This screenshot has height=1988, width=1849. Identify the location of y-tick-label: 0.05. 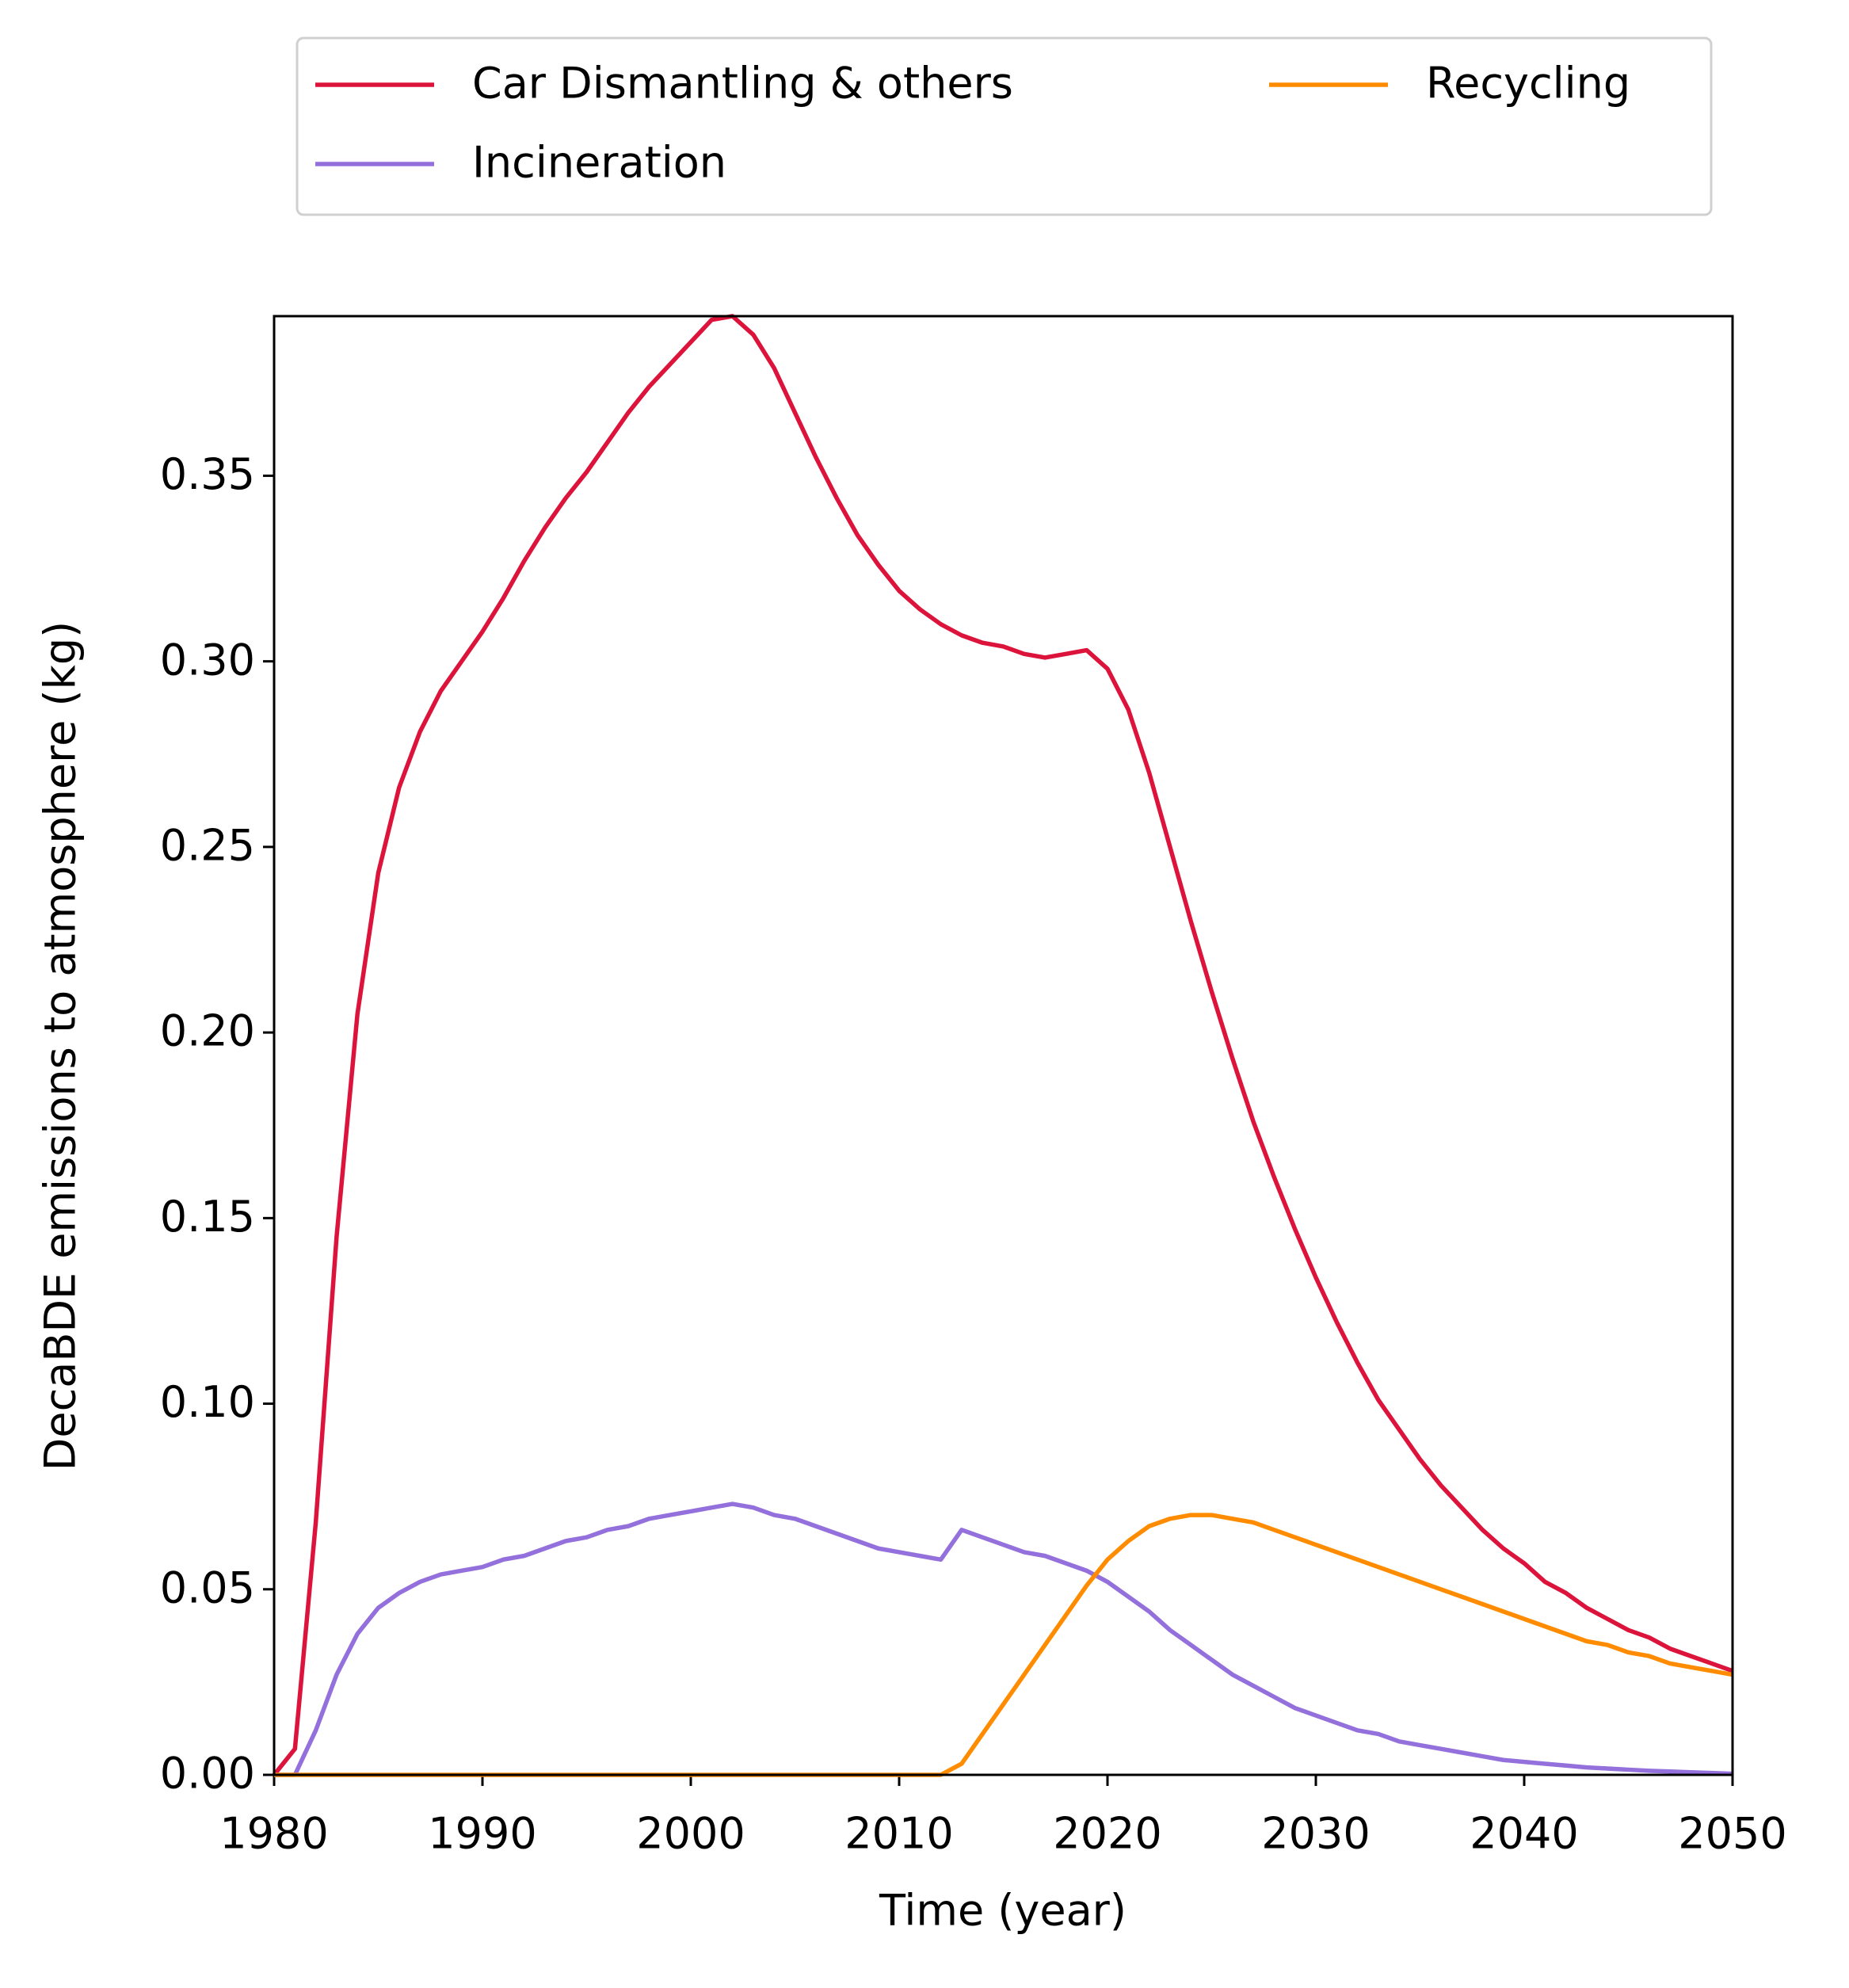
(208, 1587).